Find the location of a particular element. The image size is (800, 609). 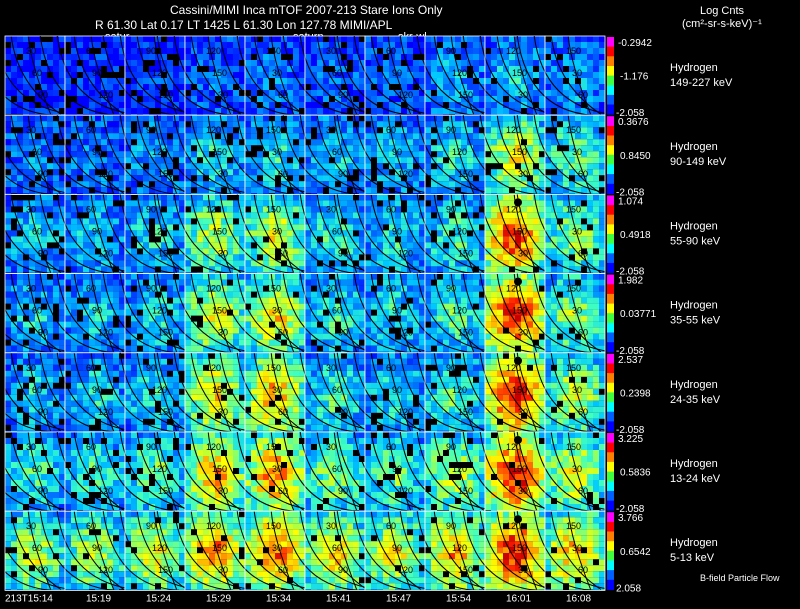

contour-label: 150 is located at coordinates (165, 95).